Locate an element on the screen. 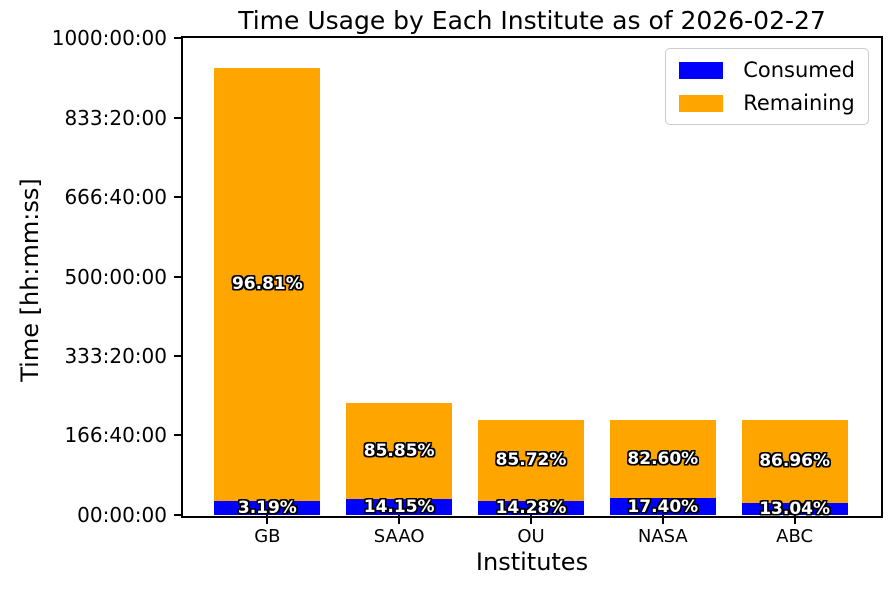  x-tick-label: NASA is located at coordinates (662, 536).